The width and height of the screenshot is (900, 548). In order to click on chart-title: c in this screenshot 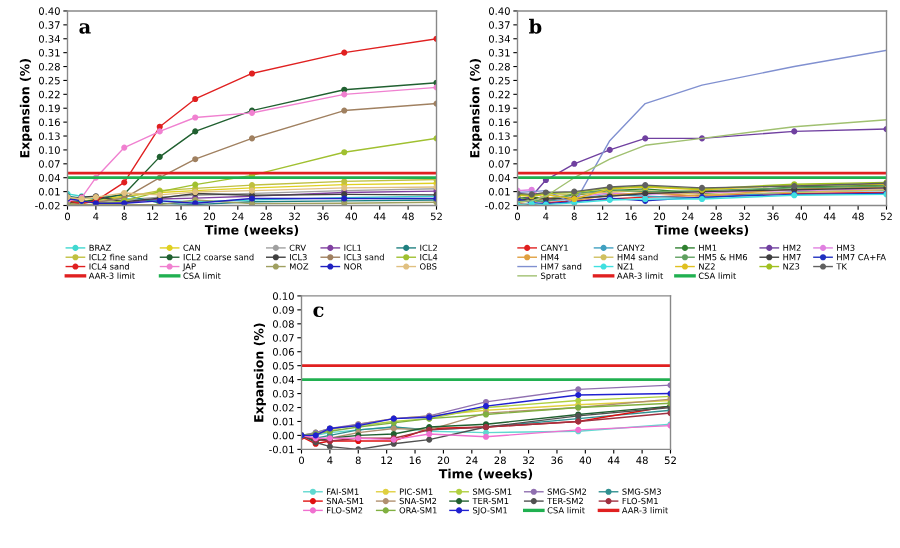, I will do `click(318, 312)`.